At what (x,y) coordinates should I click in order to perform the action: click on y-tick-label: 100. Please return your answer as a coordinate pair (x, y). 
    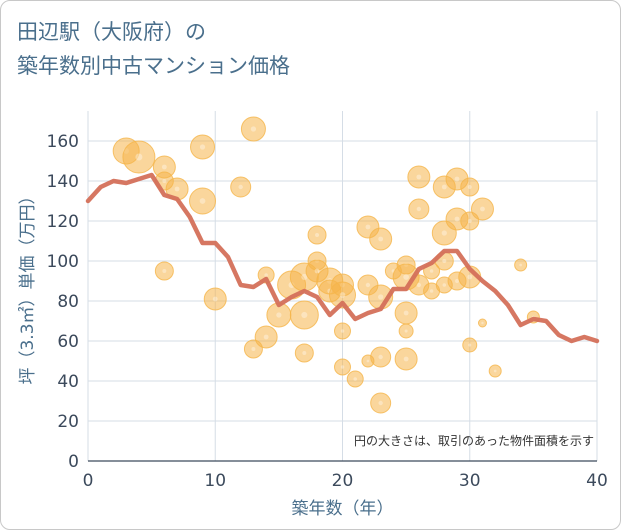
    Looking at the image, I should click on (63, 262).